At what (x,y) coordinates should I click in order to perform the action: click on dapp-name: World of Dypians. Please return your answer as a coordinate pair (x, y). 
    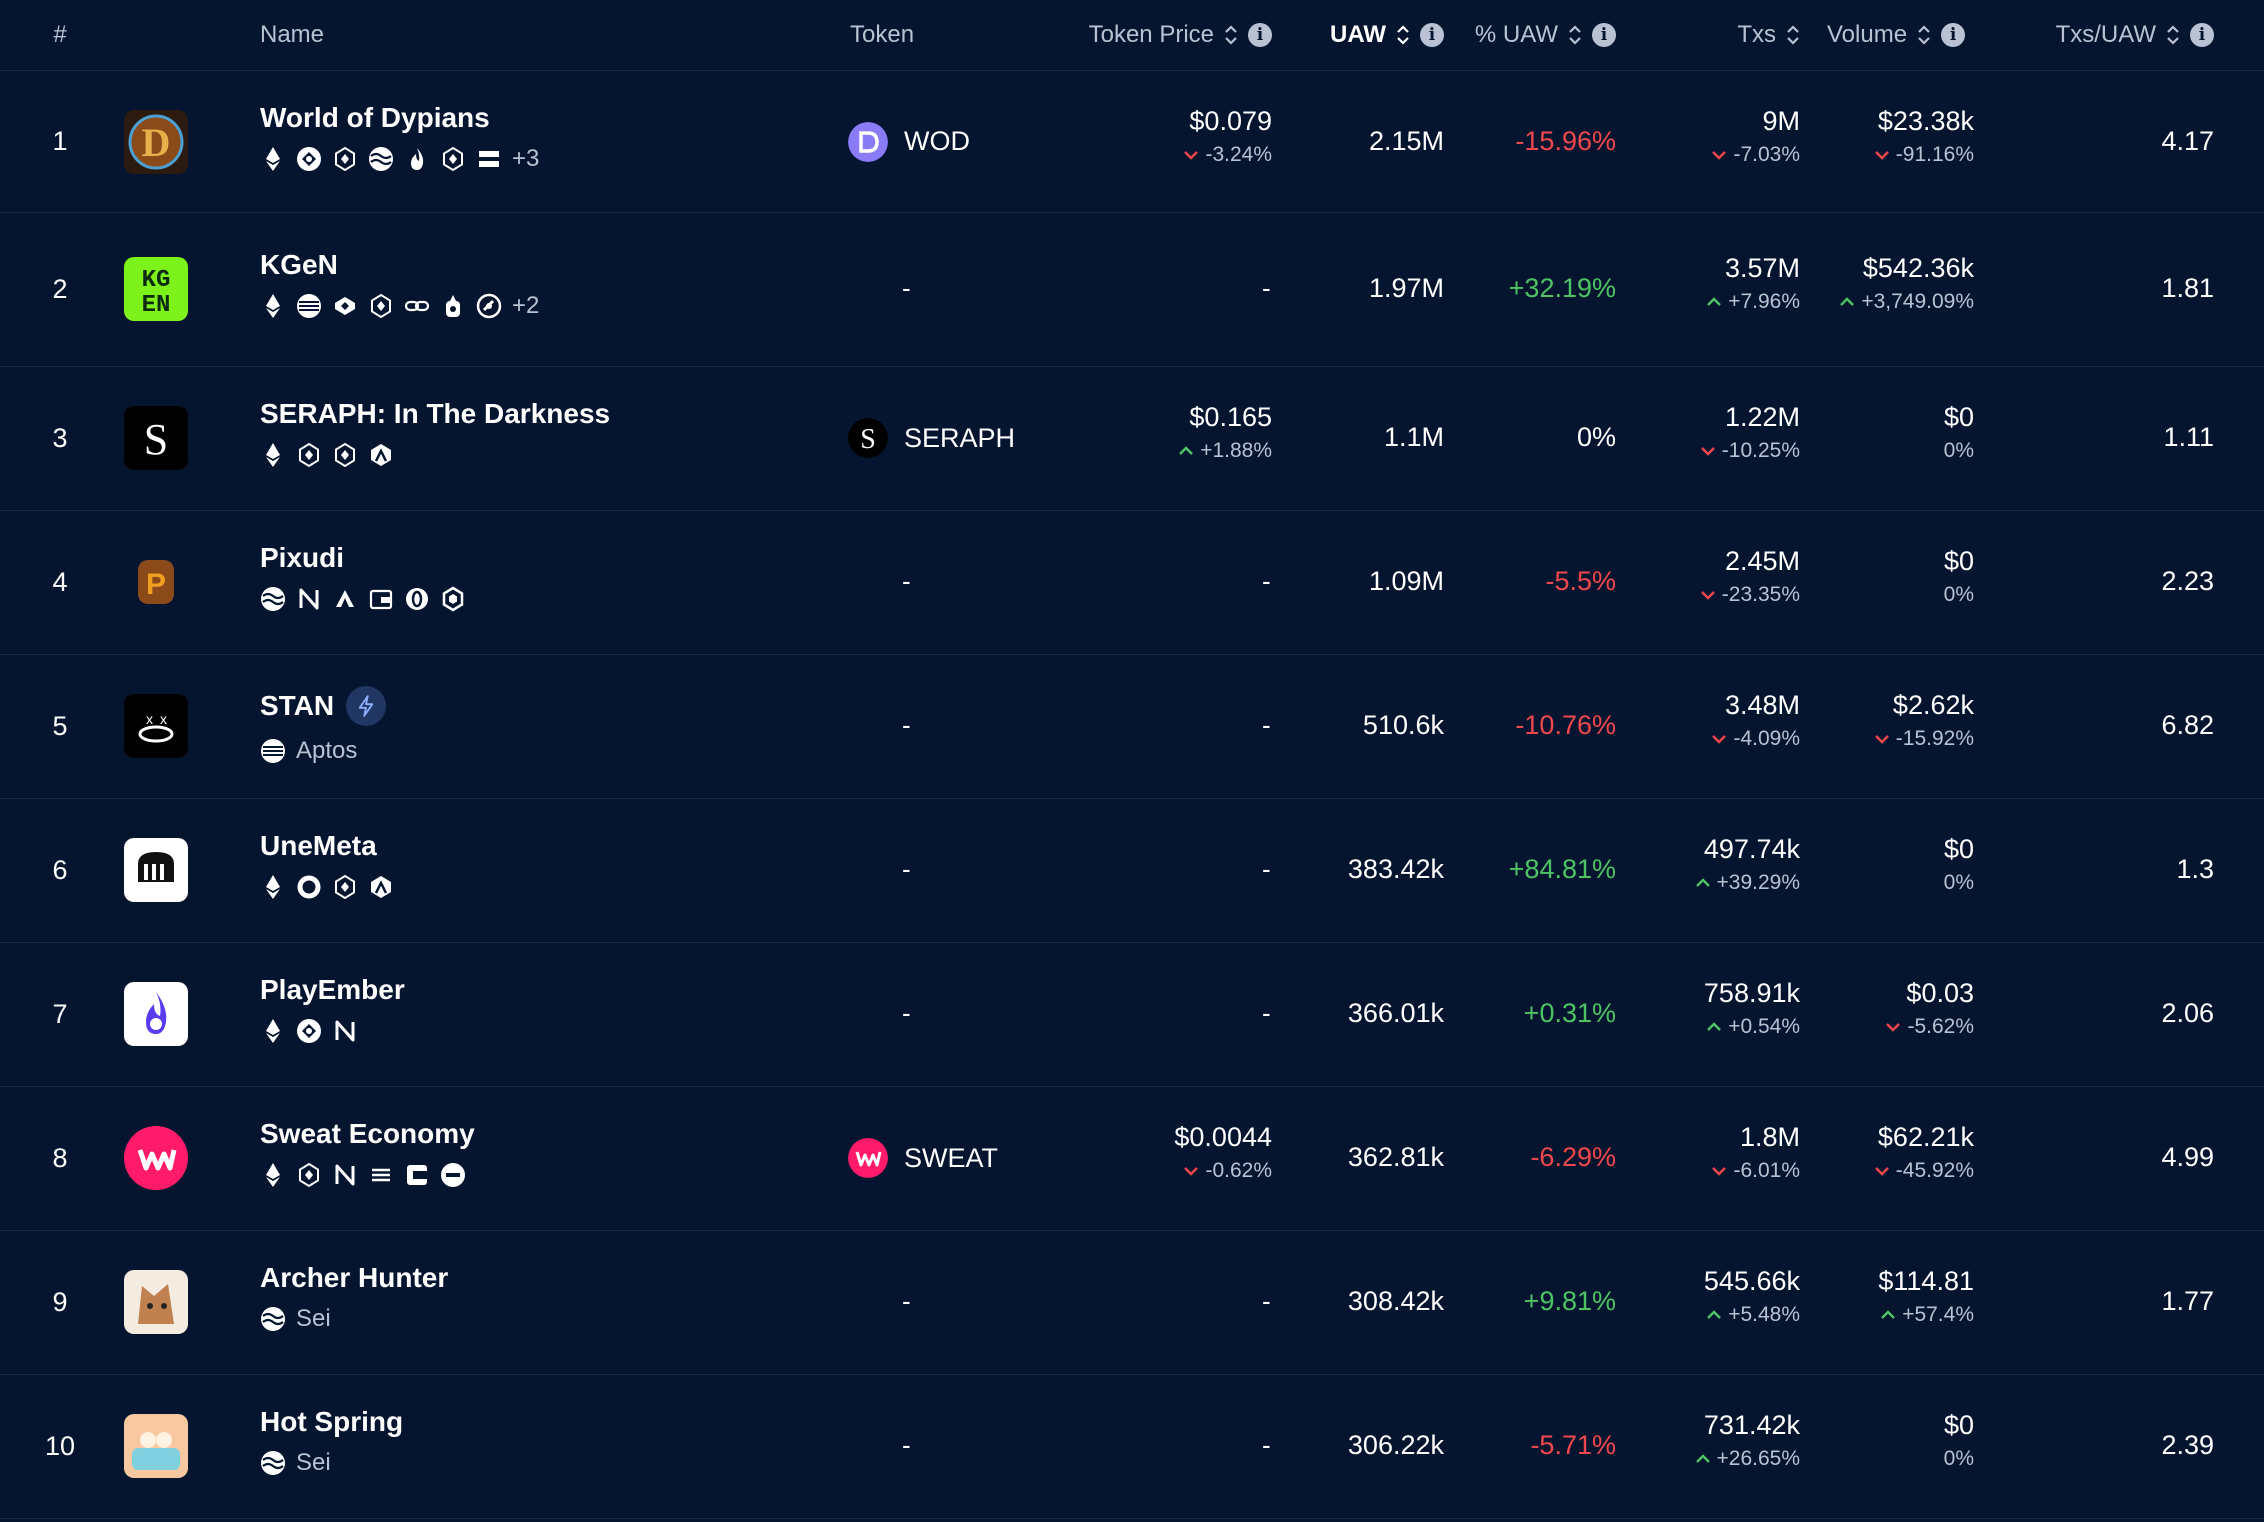
    Looking at the image, I should click on (375, 117).